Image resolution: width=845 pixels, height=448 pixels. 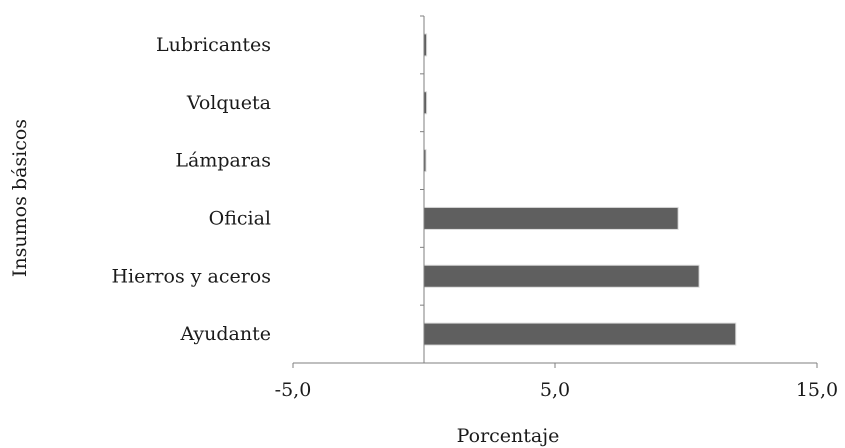 What do you see at coordinates (293, 390) in the screenshot?
I see `x-tick-label: -5,0` at bounding box center [293, 390].